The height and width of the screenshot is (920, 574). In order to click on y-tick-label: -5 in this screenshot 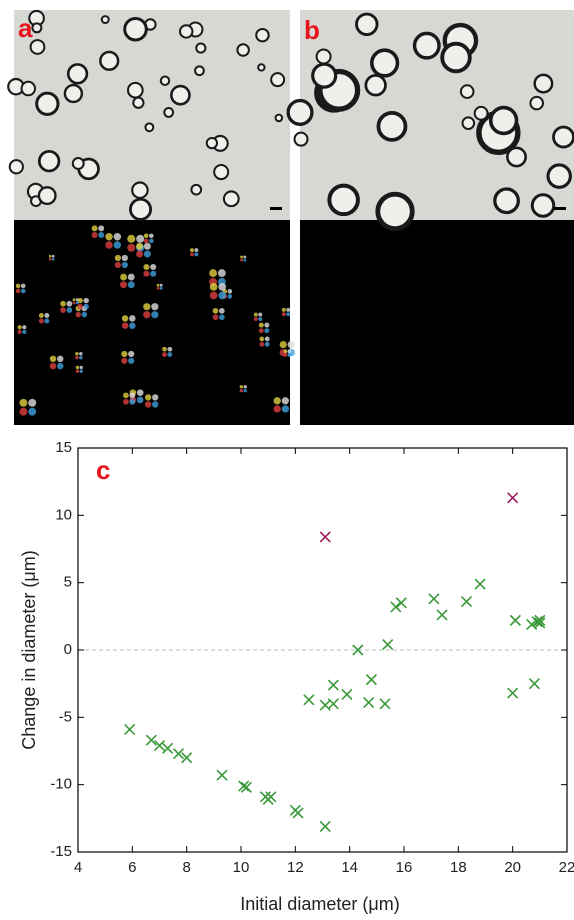, I will do `click(65, 716)`.